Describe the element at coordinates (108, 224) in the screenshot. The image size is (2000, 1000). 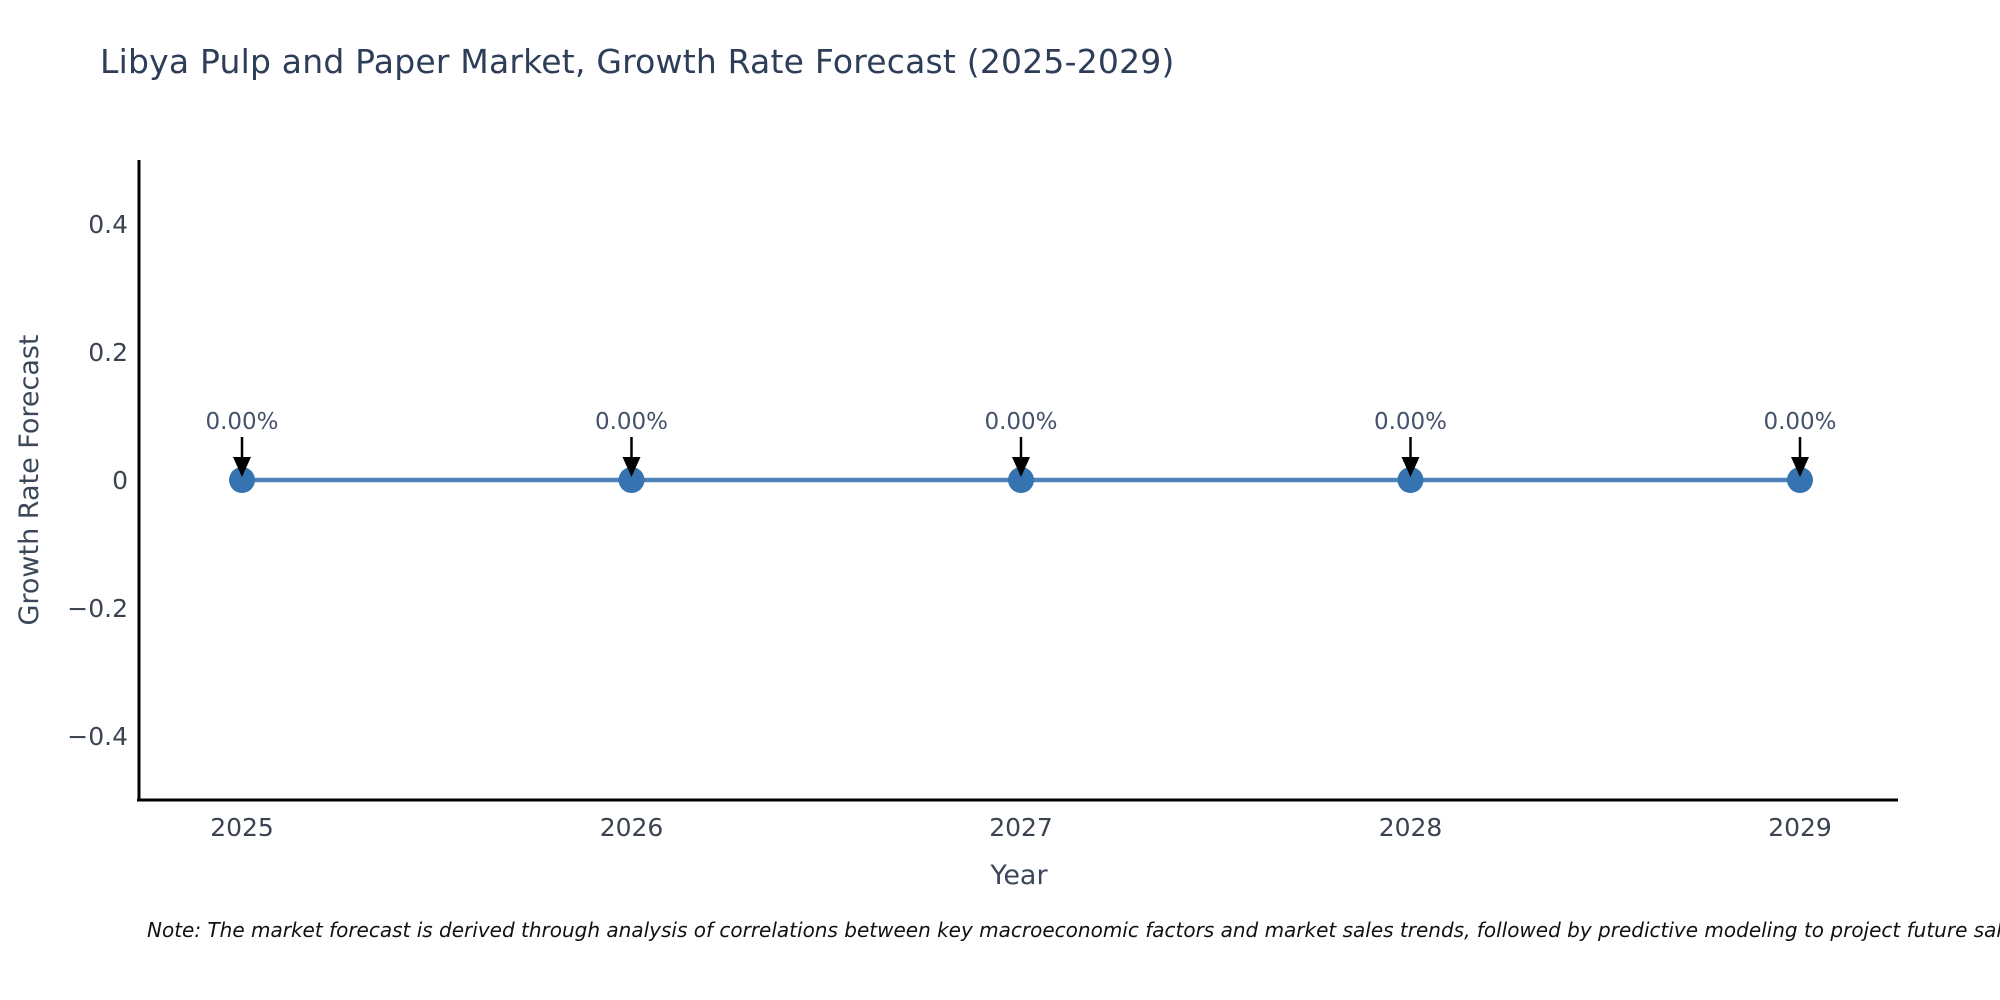
I see `y-tick-label: 0.4` at that location.